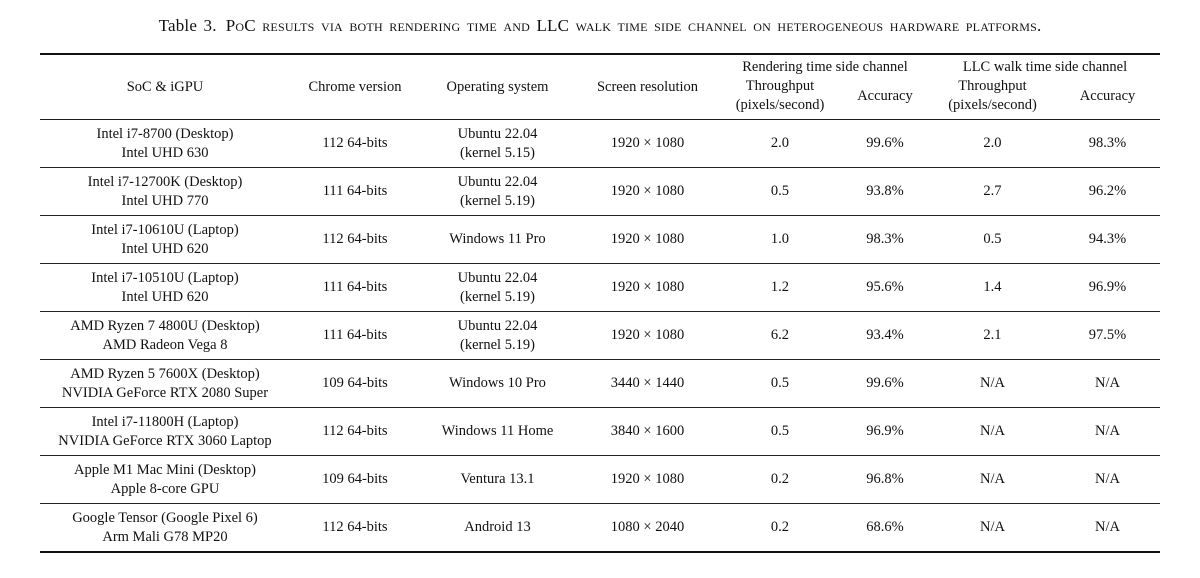  What do you see at coordinates (885, 239) in the screenshot?
I see `cell-render-accuracy: 98.3%` at bounding box center [885, 239].